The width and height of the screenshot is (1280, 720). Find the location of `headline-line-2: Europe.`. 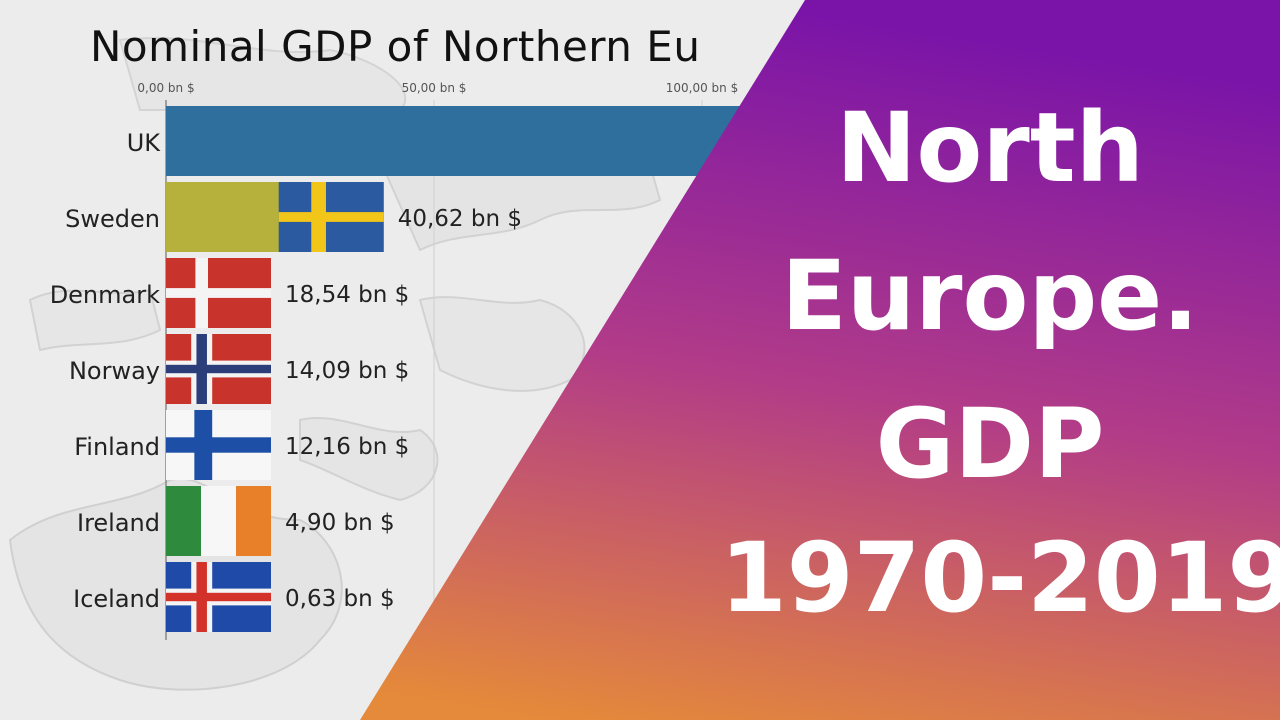

headline-line-2: Europe. is located at coordinates (990, 296).